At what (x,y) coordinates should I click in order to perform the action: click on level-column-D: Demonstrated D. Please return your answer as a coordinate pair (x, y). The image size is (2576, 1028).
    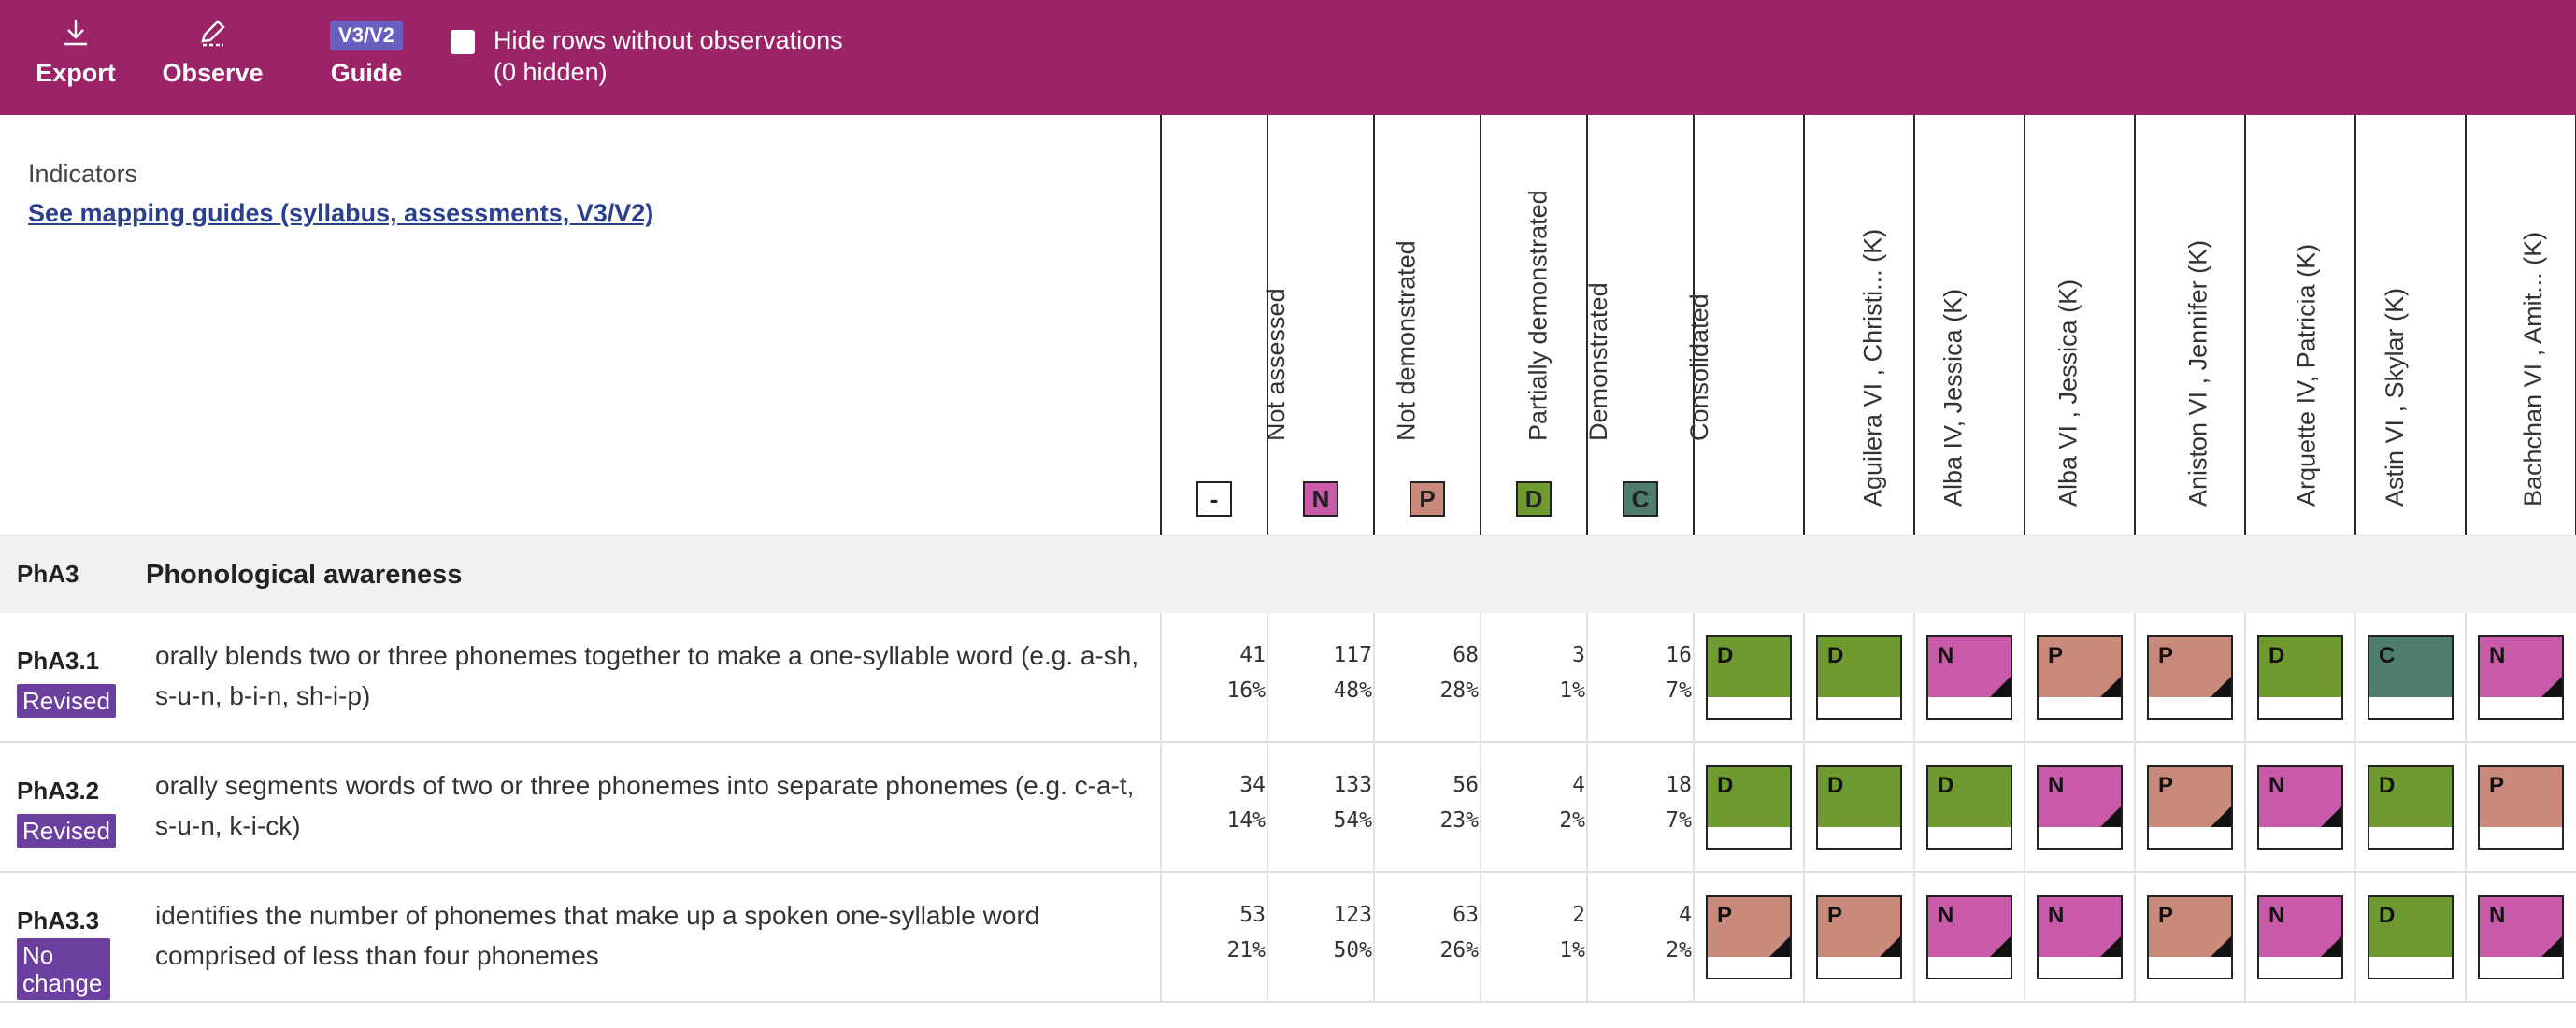
    Looking at the image, I should click on (1546, 325).